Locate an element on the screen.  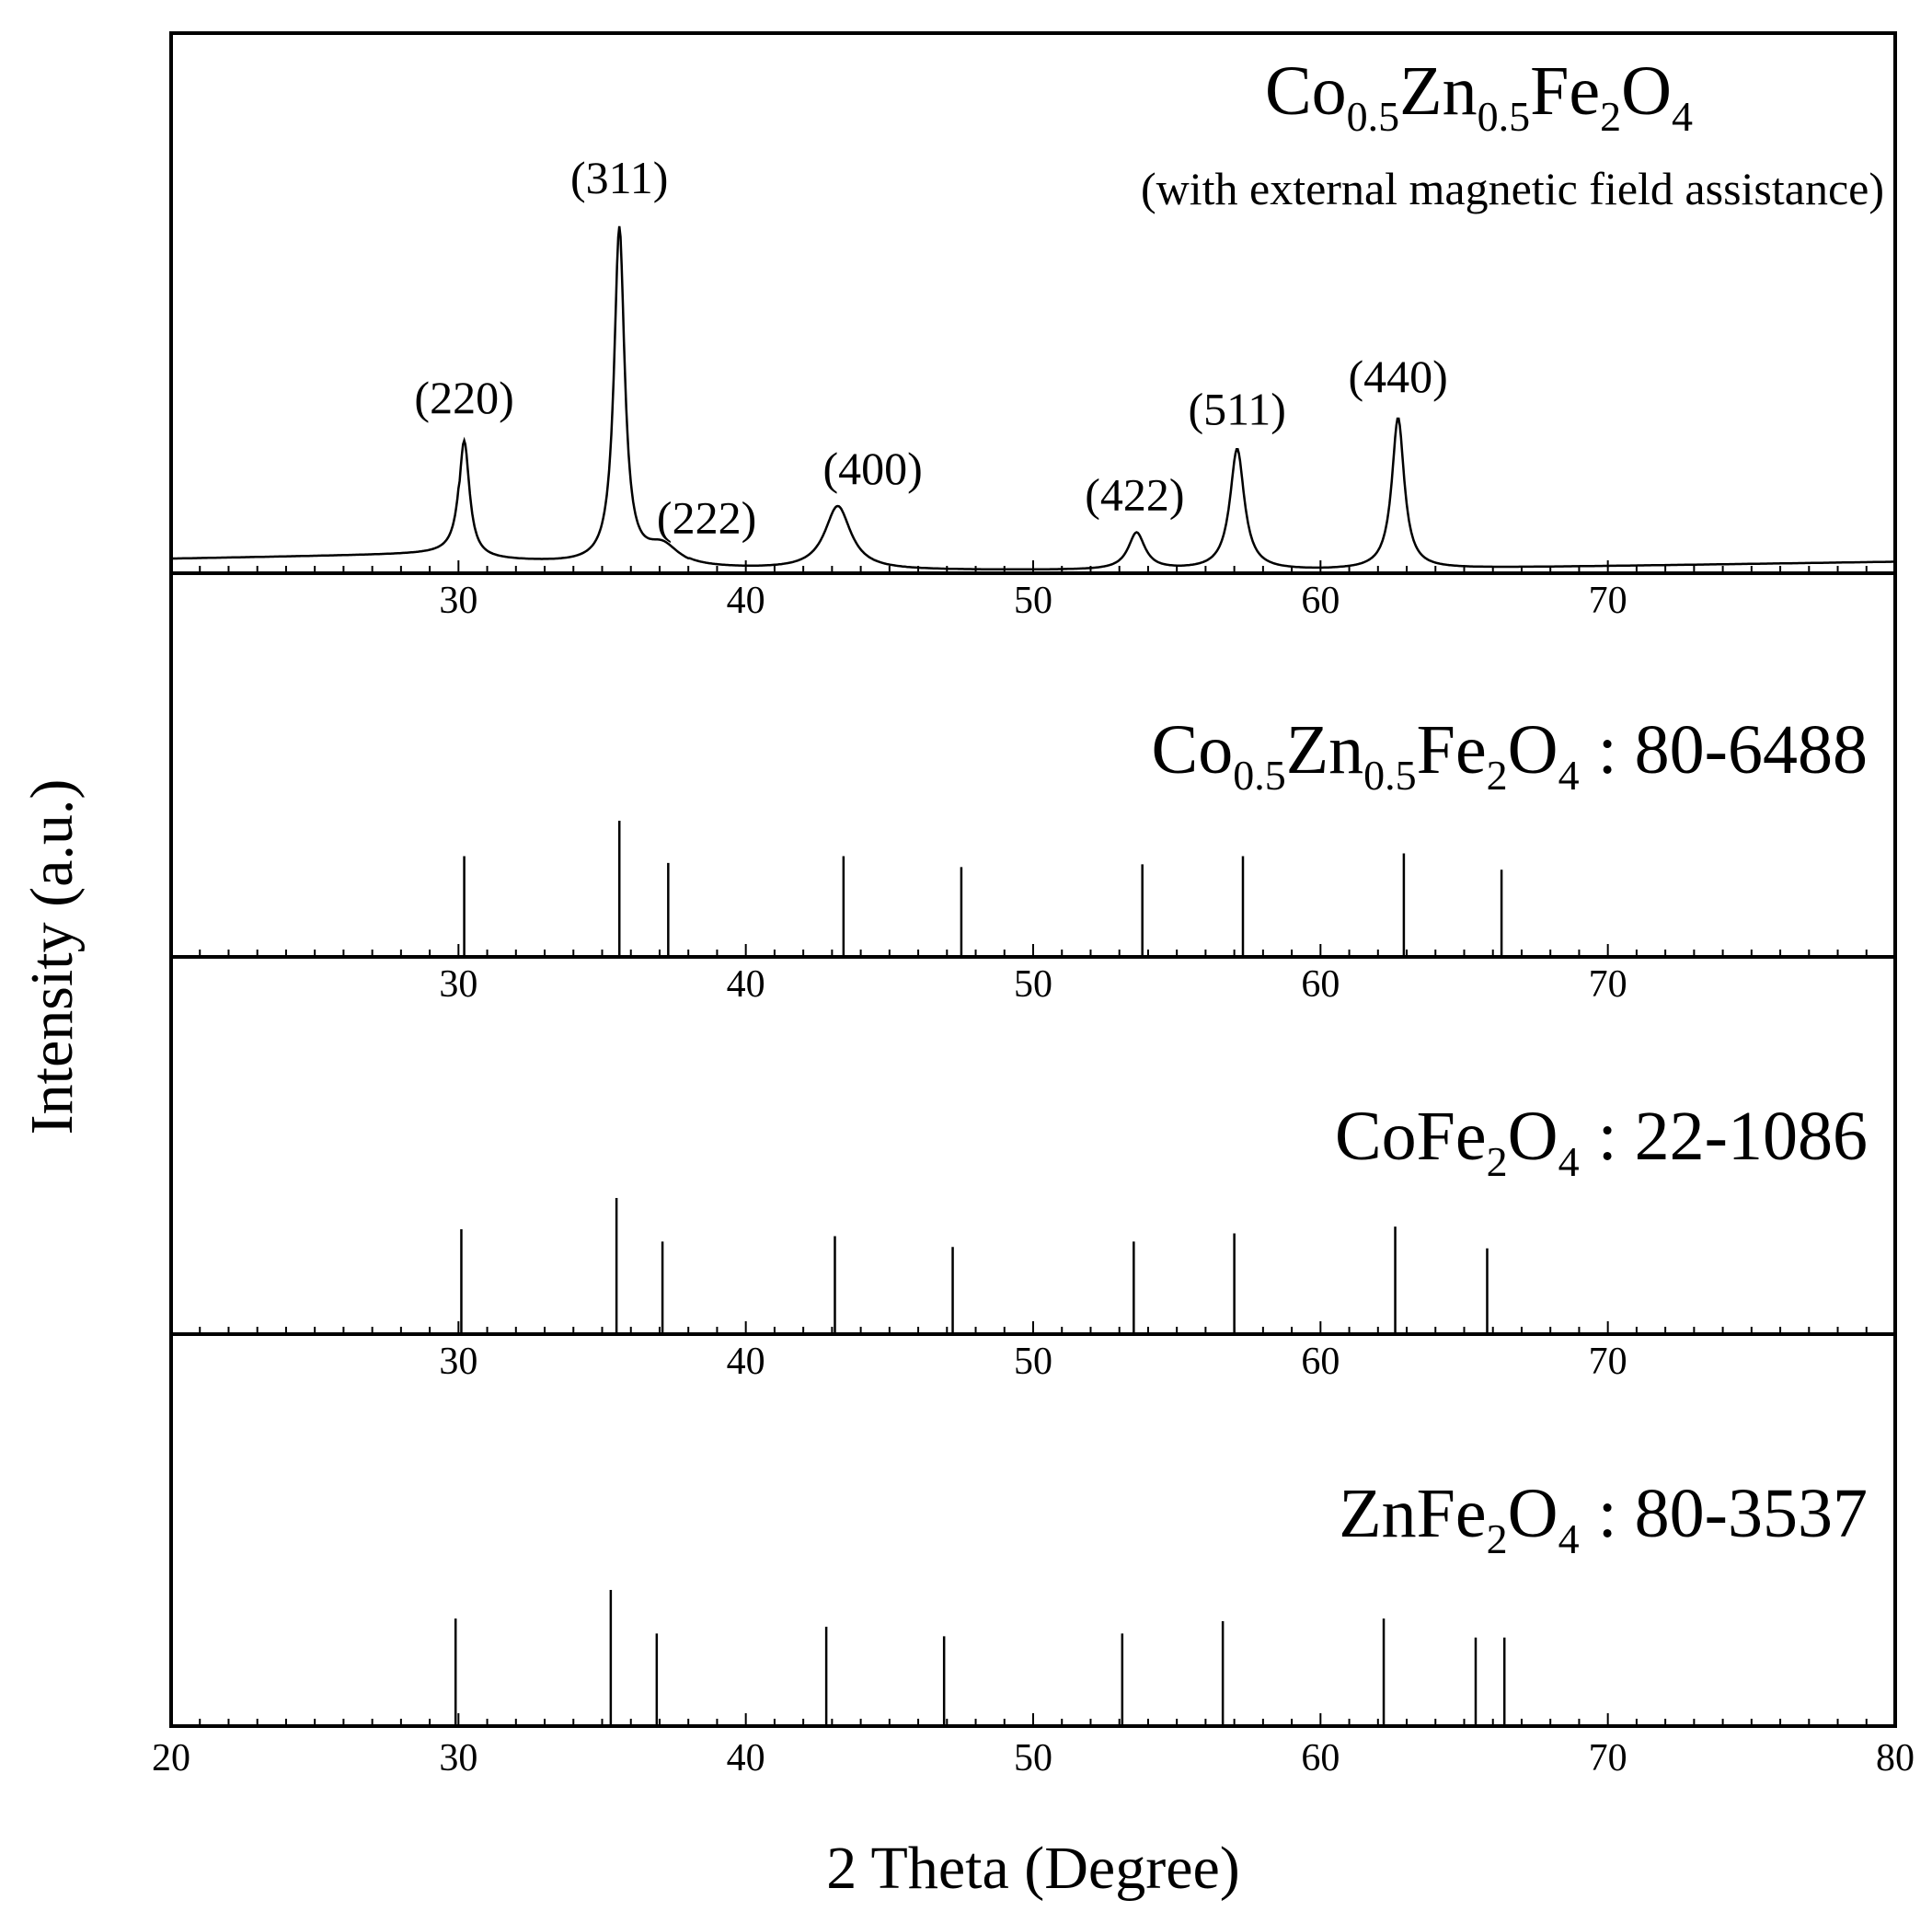
panel3-title: CoFe2O4: 22-1086 is located at coordinates (1601, 1141).